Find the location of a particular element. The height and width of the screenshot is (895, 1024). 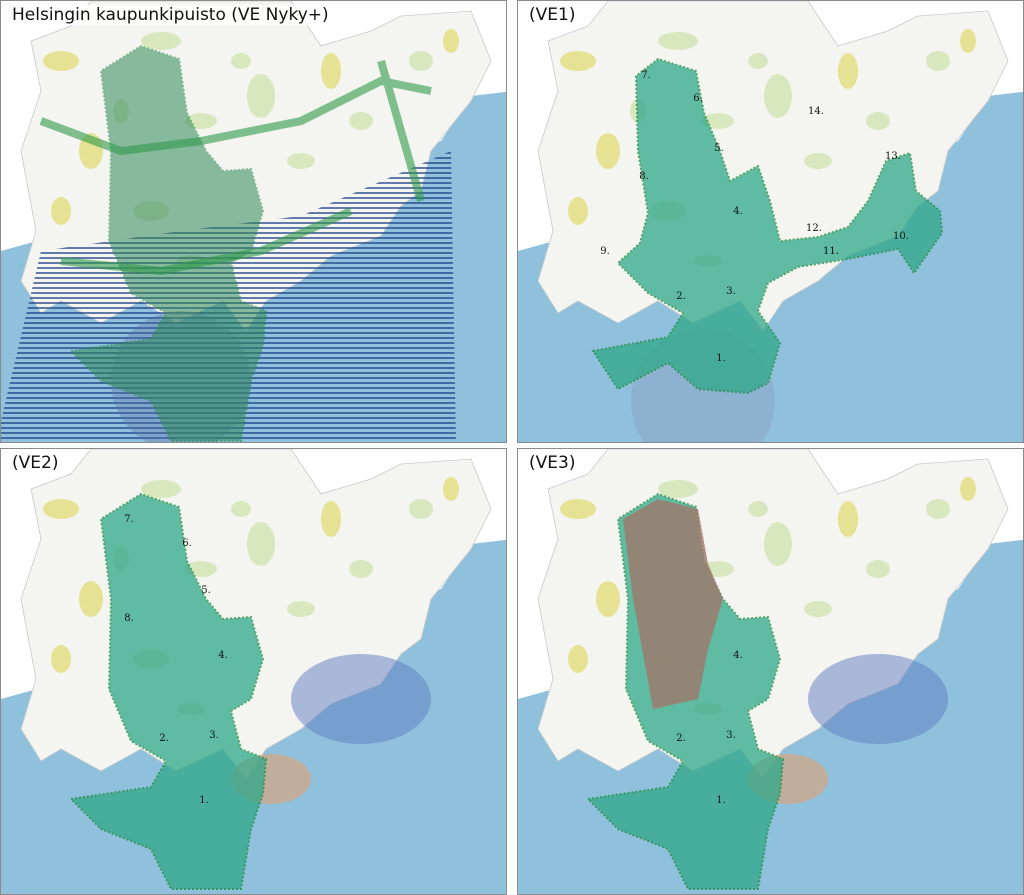

panel-title: (VE3) is located at coordinates (552, 463).